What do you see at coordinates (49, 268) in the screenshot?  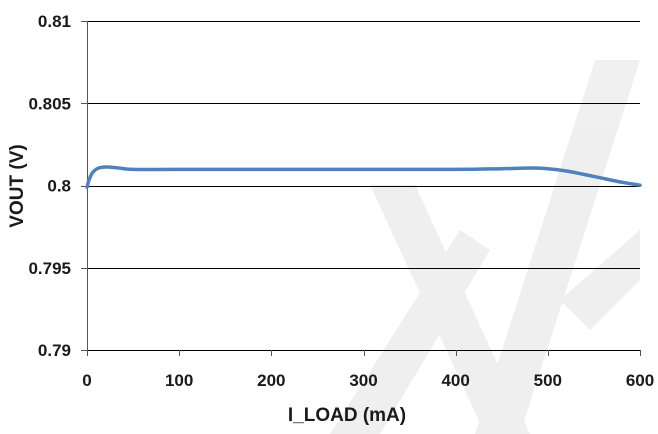 I see `y-tick-label: 0.795` at bounding box center [49, 268].